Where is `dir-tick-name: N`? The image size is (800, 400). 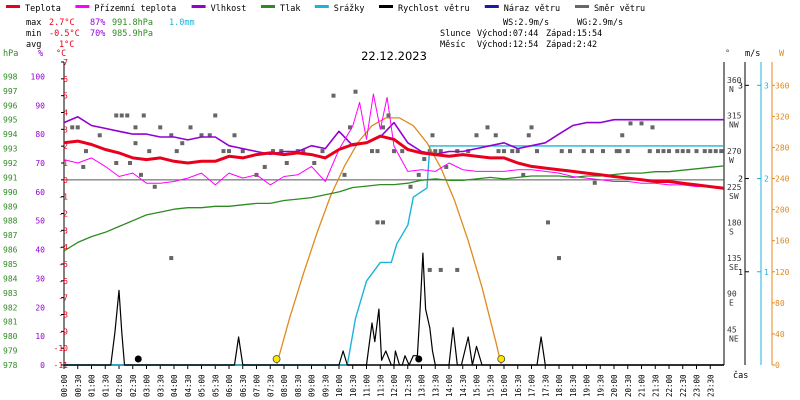
dir-tick-name: N is located at coordinates (731, 89).